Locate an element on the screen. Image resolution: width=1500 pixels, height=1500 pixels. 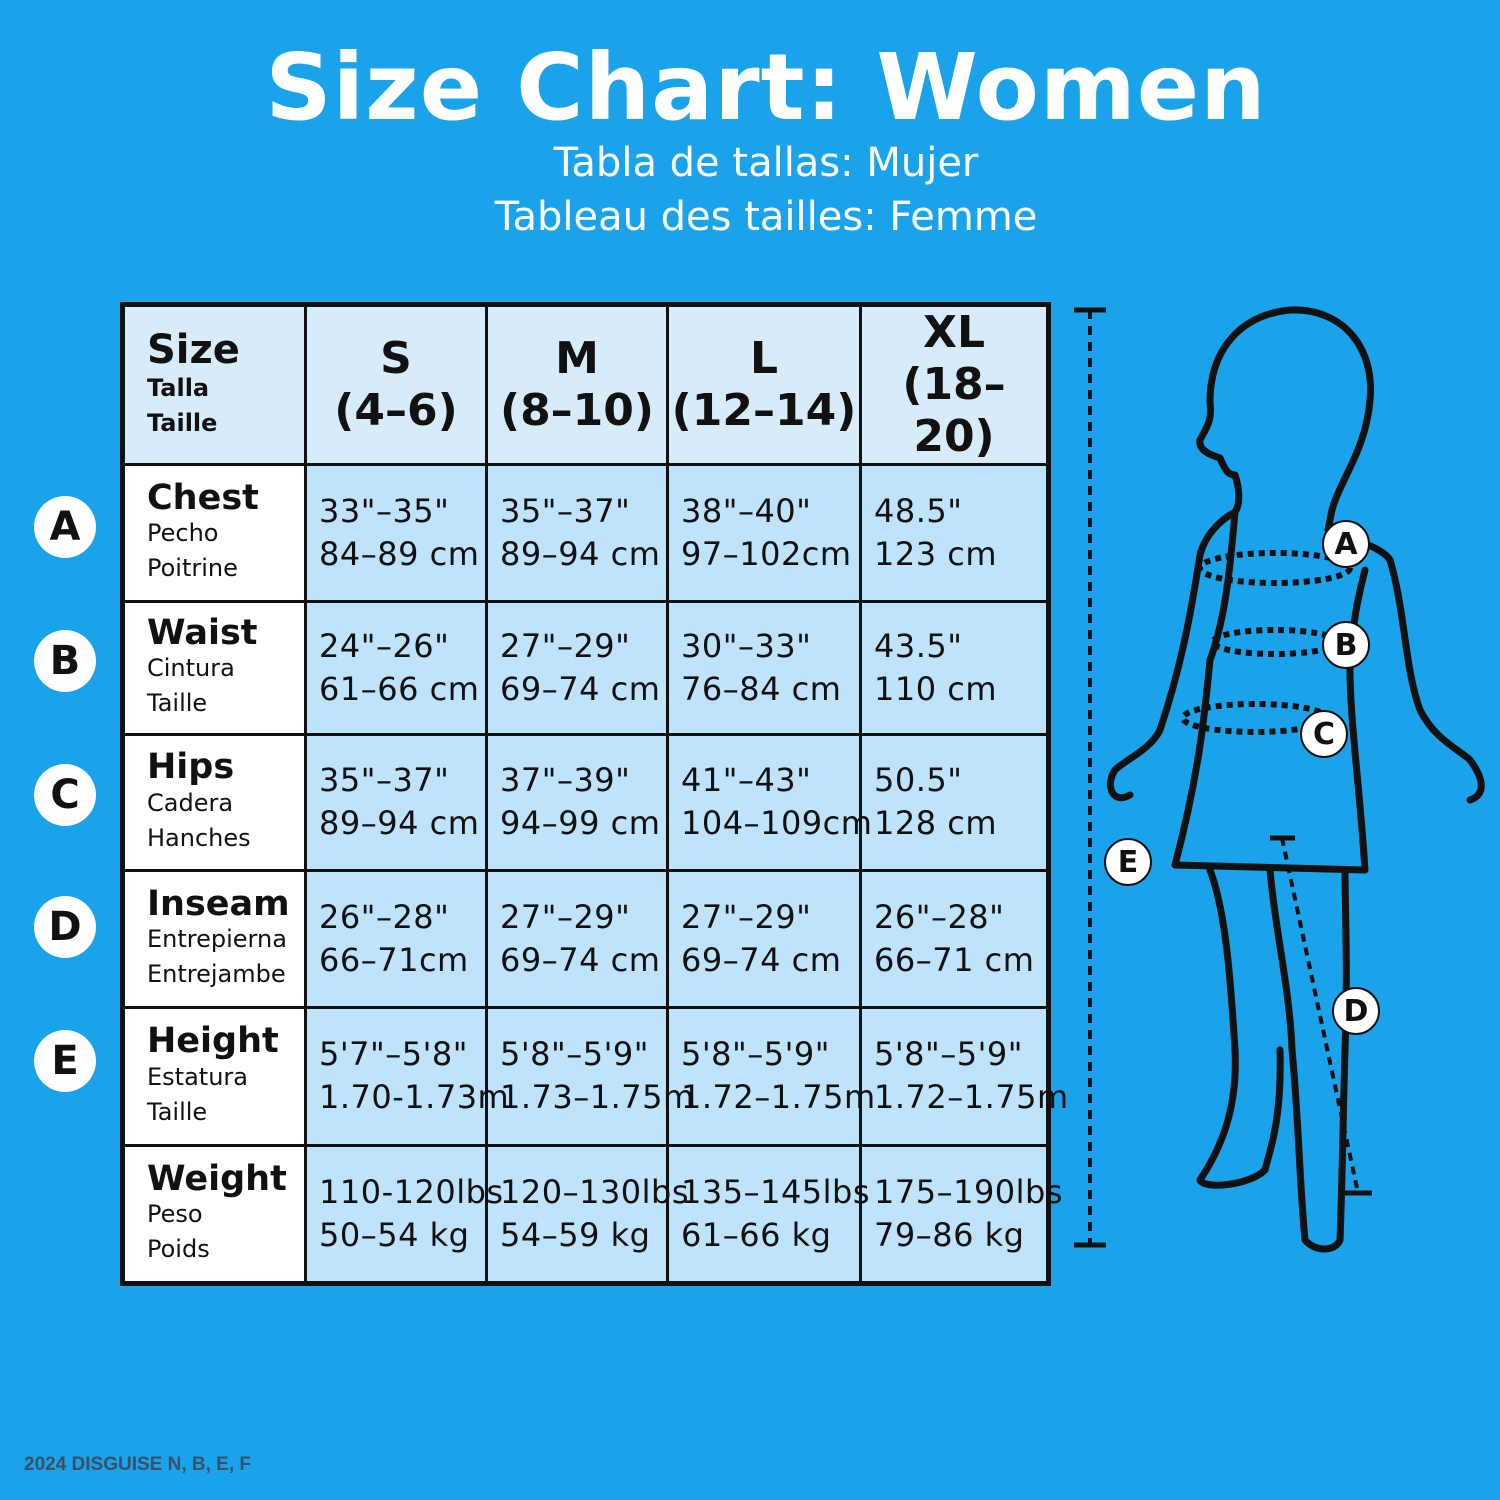
value-imperial: 35"–37" is located at coordinates (565, 510).